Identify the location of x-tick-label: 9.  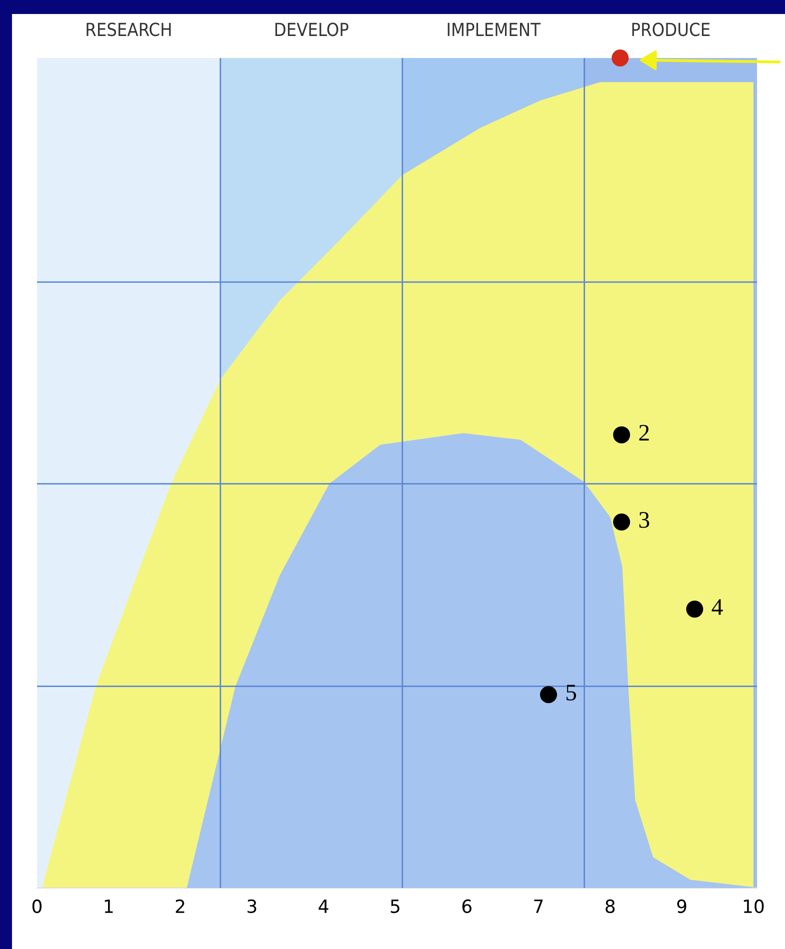
(681, 906).